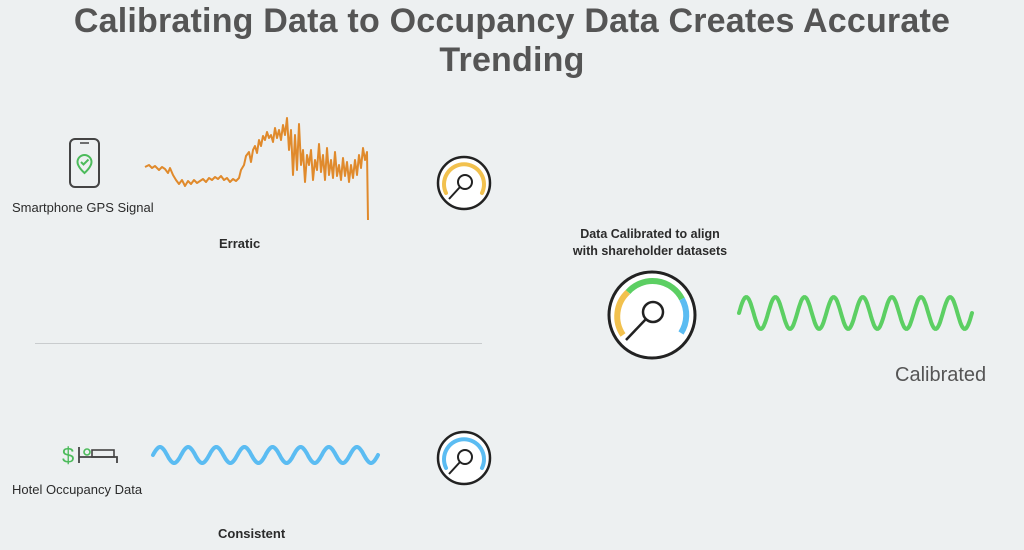 Image resolution: width=1024 pixels, height=550 pixels. Describe the element at coordinates (650, 234) in the screenshot. I see `calibration-heading-line1: Data Calibrated to align` at that location.